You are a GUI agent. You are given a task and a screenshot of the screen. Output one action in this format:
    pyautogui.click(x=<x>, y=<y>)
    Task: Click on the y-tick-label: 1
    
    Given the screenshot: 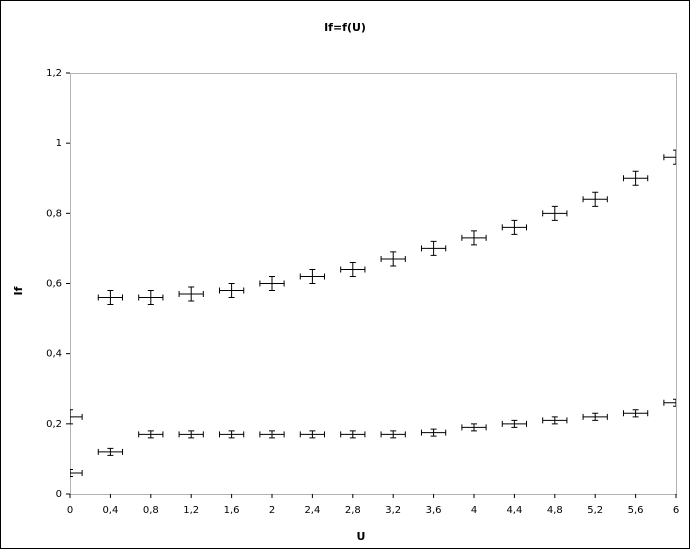 What is the action you would take?
    pyautogui.click(x=59, y=143)
    